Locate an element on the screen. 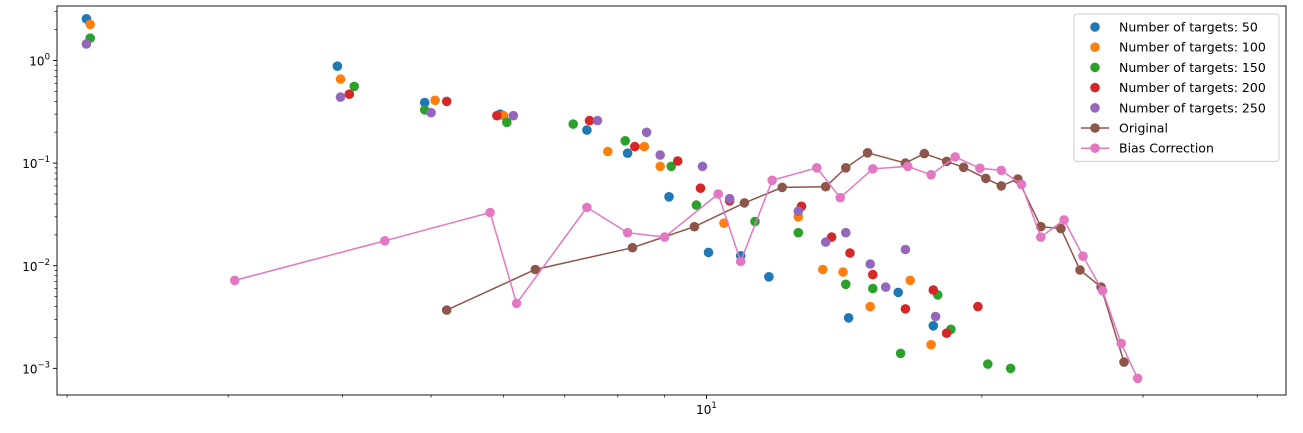 This screenshot has width=1303, height=433. legend-label: Original is located at coordinates (1143, 128).